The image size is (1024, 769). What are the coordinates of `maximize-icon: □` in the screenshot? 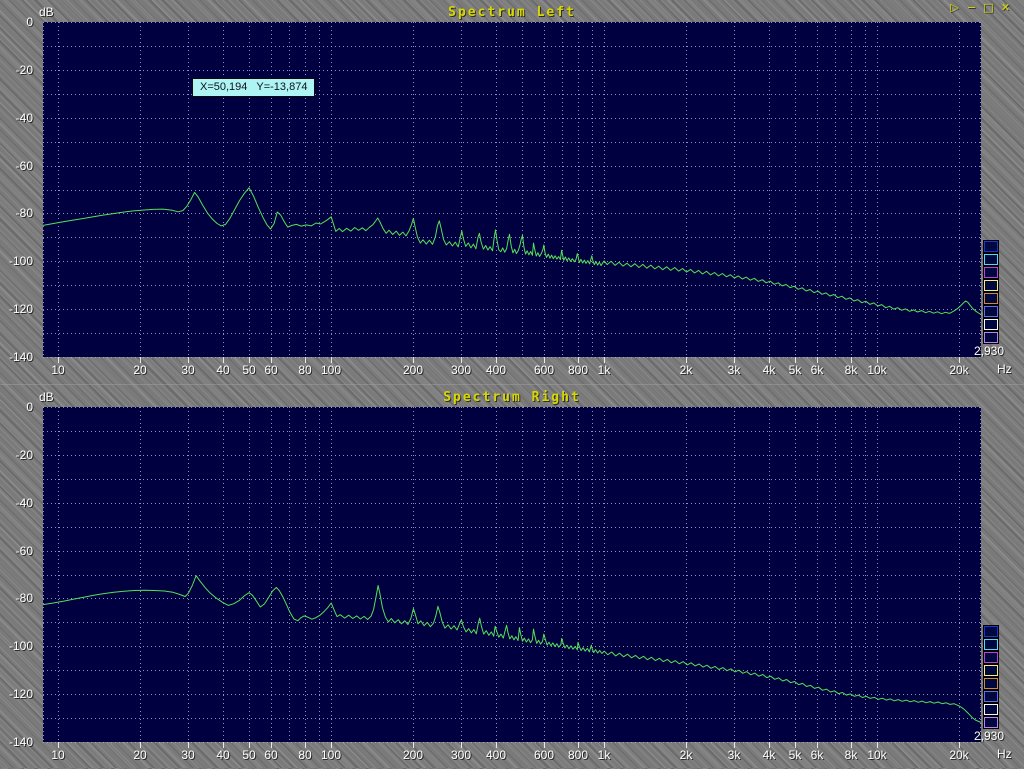 It's located at (988, 7).